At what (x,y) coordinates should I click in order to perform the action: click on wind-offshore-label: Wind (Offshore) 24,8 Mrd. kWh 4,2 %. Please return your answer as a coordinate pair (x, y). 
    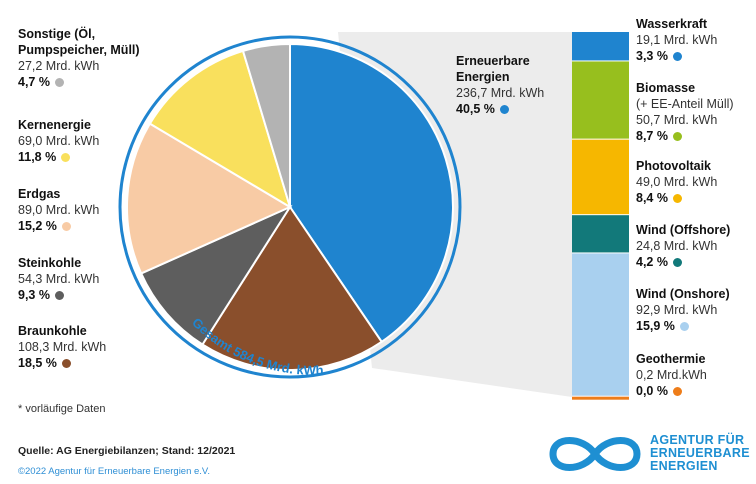
    Looking at the image, I should click on (695, 246).